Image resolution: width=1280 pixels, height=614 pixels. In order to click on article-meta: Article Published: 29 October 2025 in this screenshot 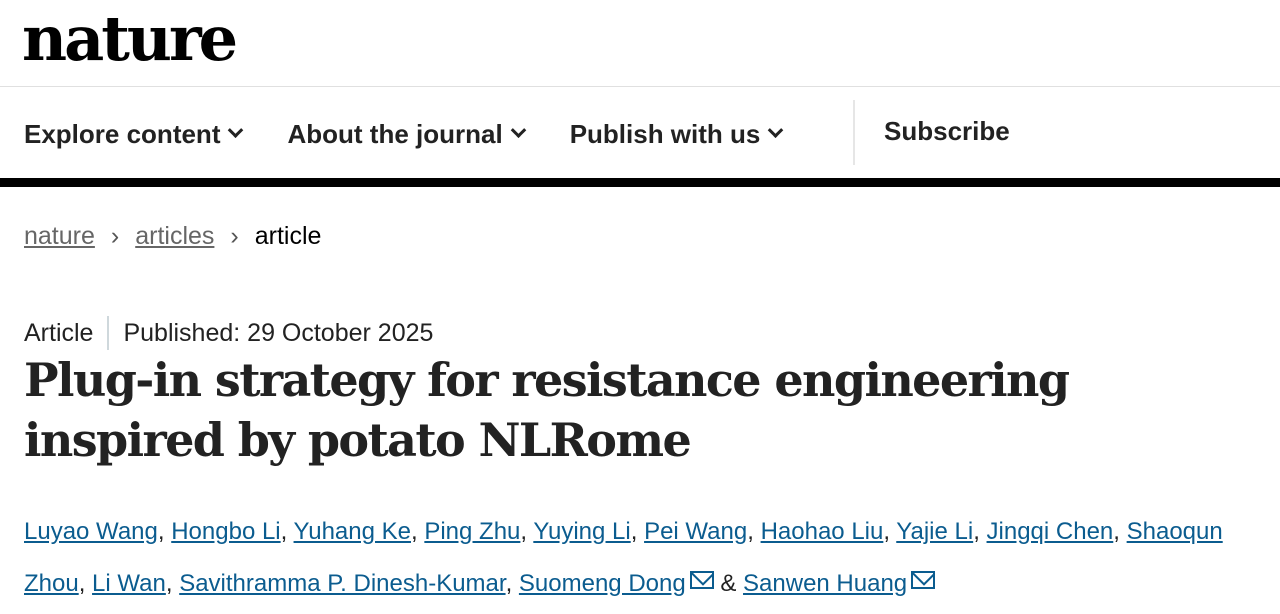, I will do `click(228, 333)`.